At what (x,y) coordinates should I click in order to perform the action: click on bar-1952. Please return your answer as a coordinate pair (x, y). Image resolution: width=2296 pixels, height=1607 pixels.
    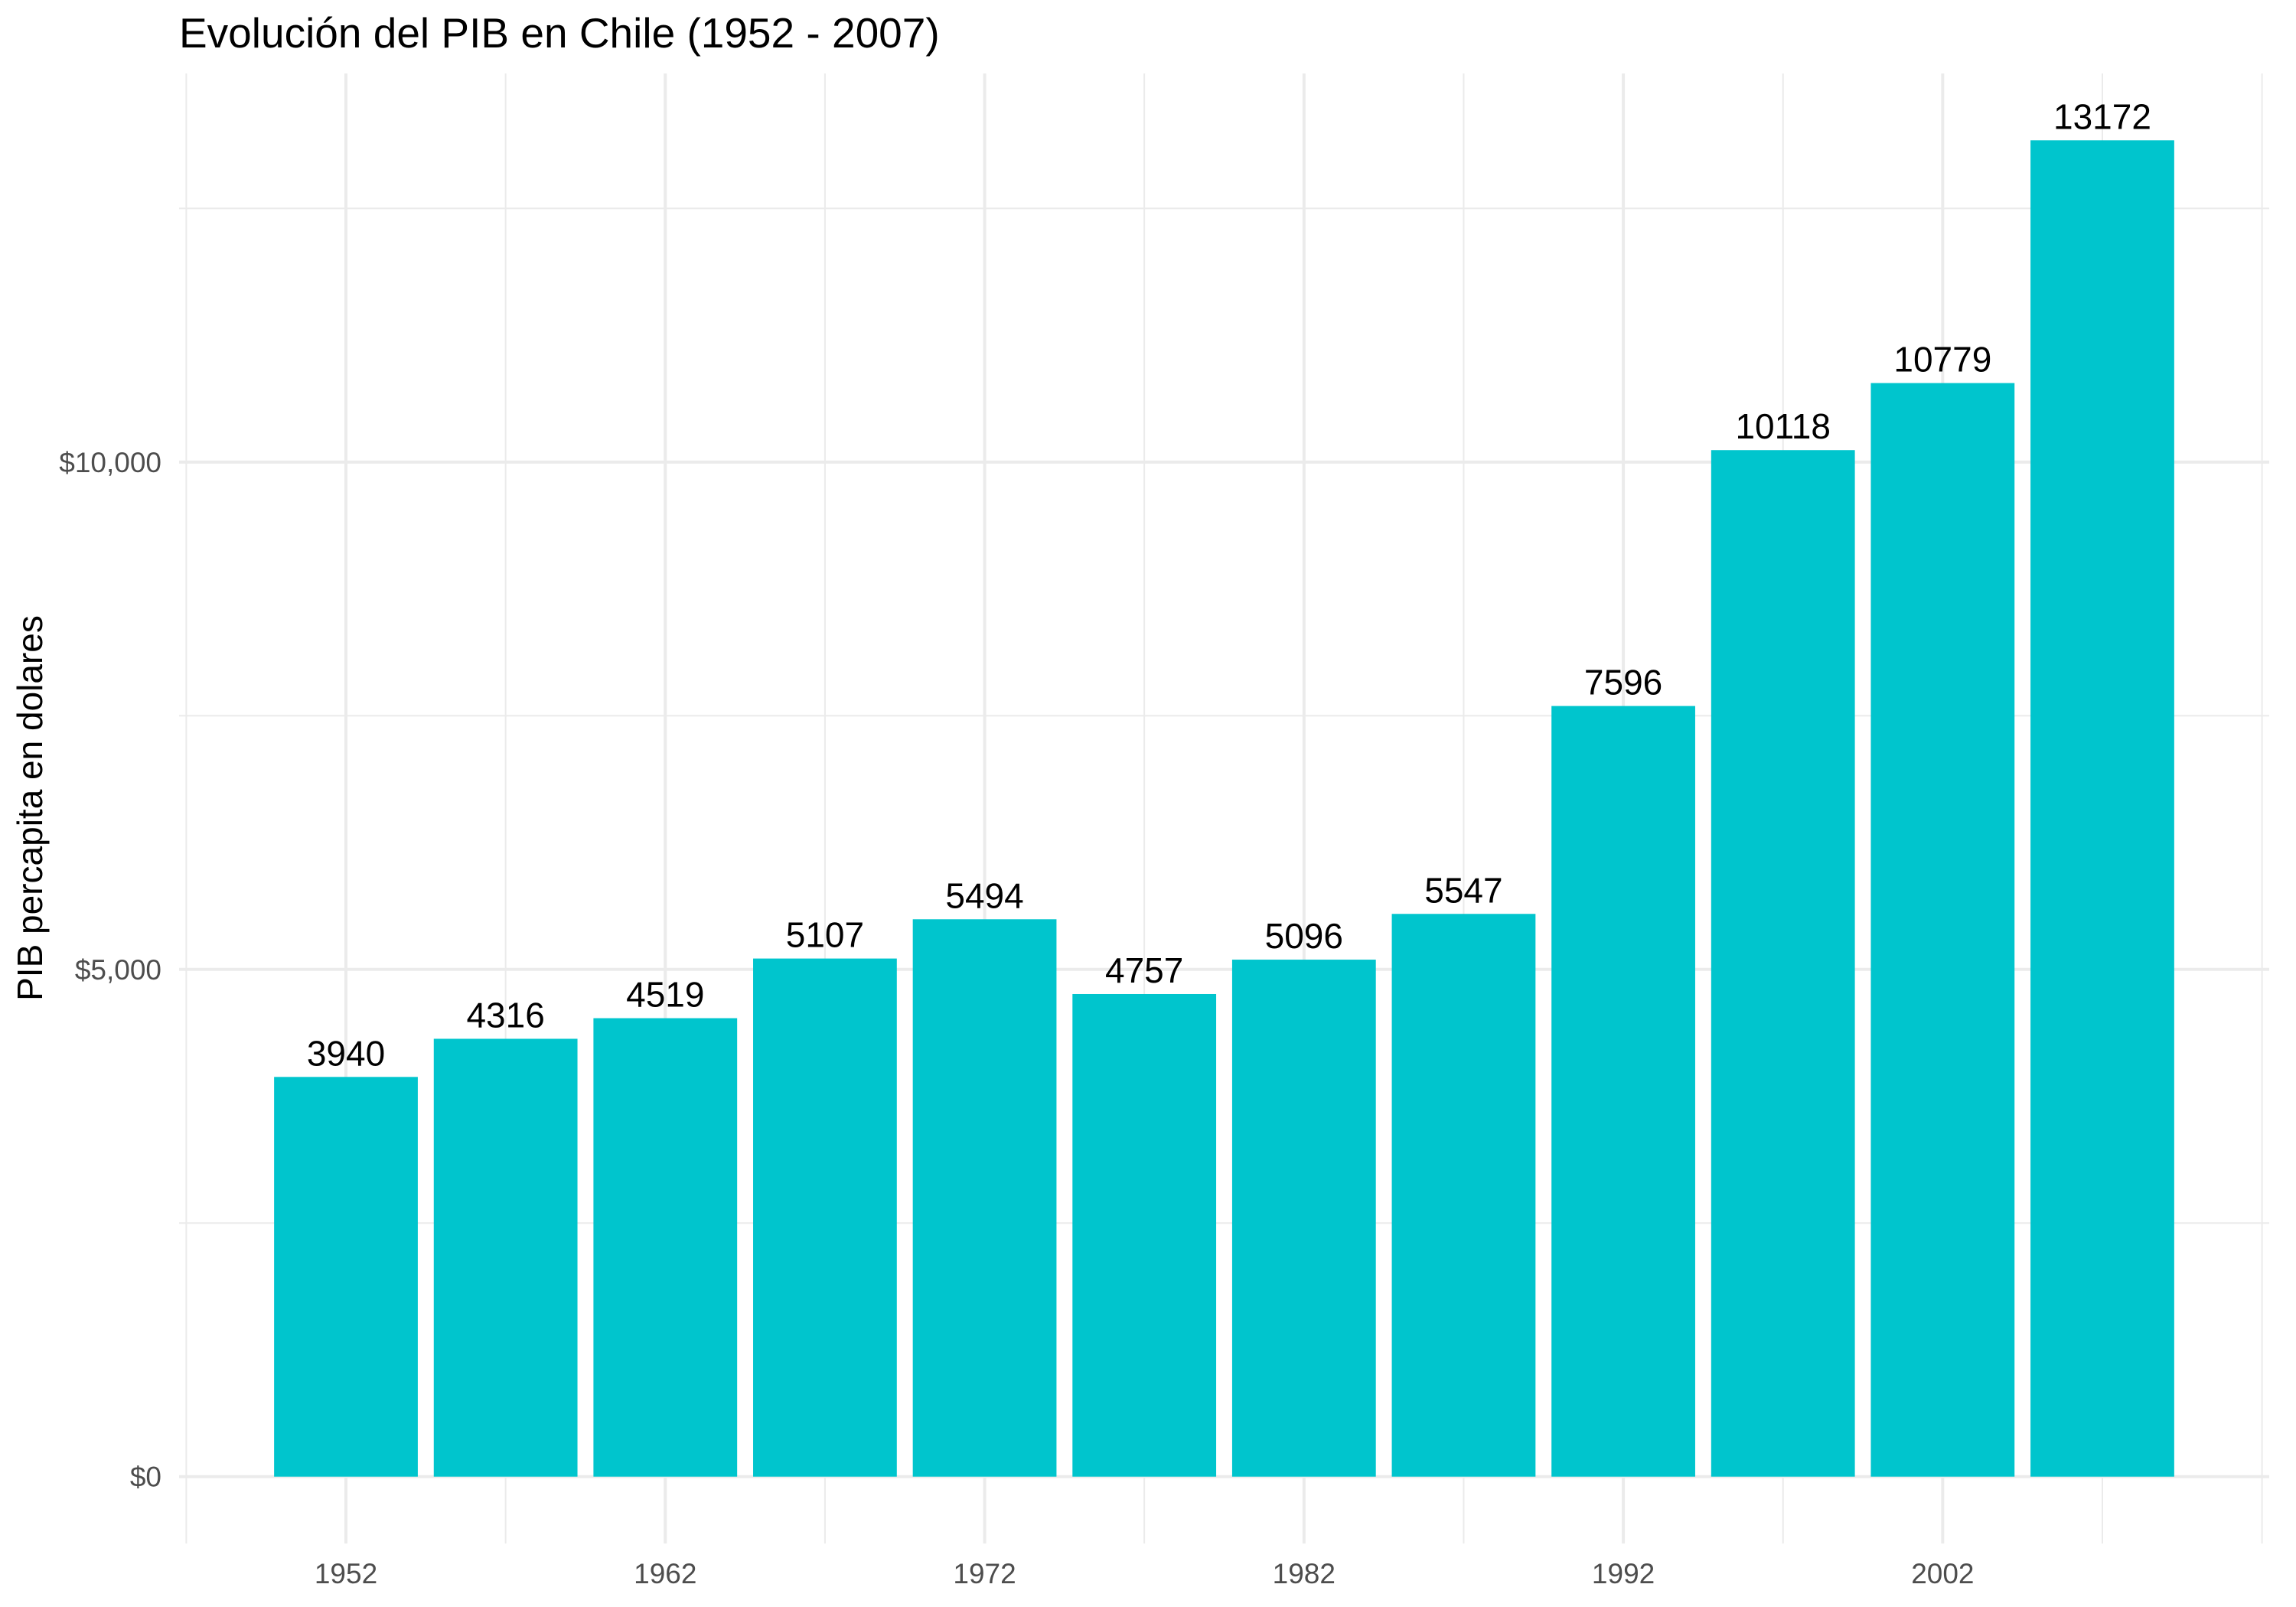
    Looking at the image, I should click on (346, 1277).